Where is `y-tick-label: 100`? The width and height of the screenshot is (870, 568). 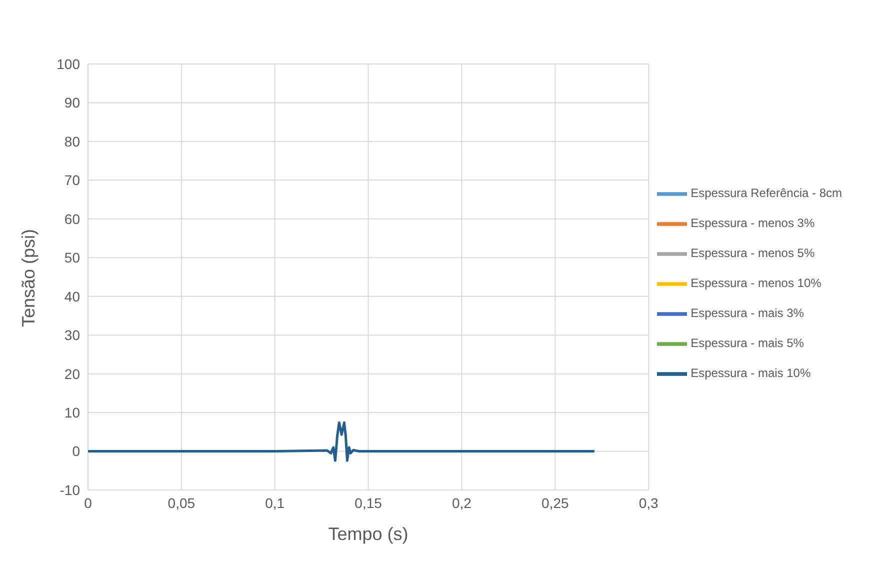
y-tick-label: 100 is located at coordinates (68, 64).